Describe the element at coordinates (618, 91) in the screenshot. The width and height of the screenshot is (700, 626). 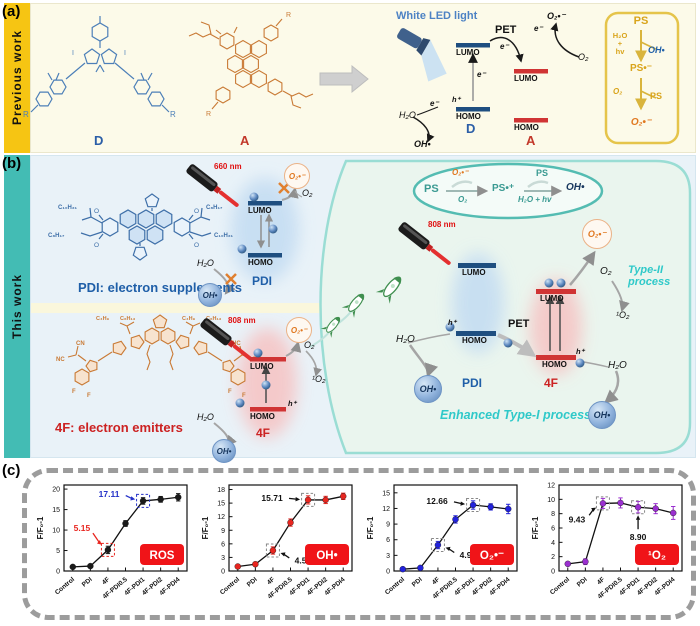
I see `ps-o2-label: O₂` at that location.